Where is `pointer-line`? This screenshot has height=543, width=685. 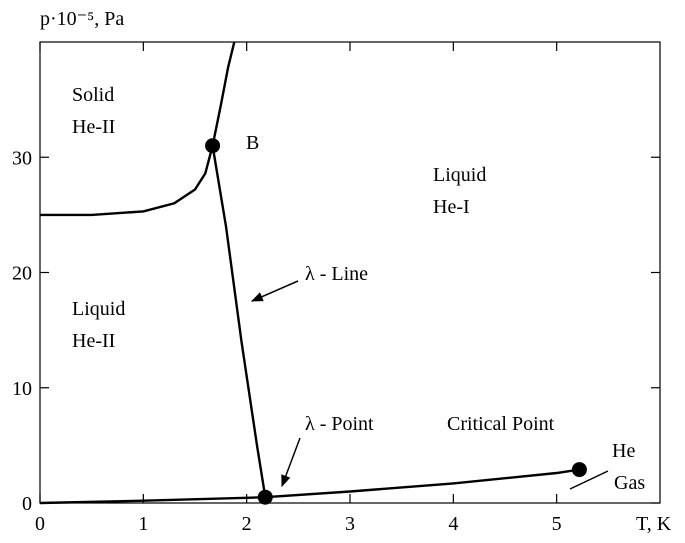
pointer-line is located at coordinates (589, 480).